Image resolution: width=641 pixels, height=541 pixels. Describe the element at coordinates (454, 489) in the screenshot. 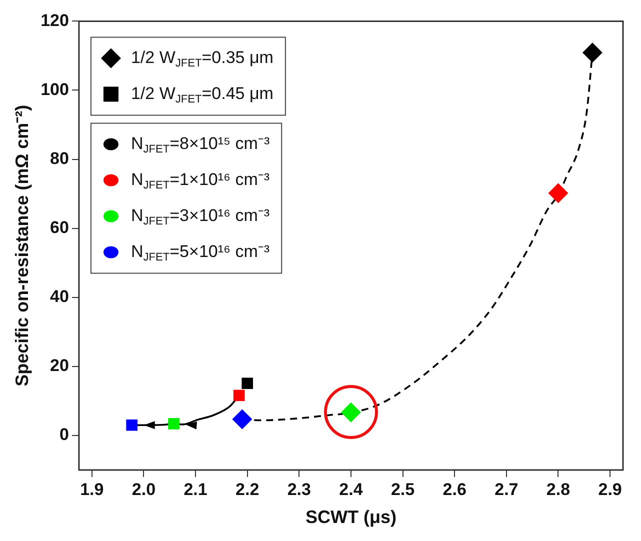

I see `x-tick-label: 2.6` at that location.